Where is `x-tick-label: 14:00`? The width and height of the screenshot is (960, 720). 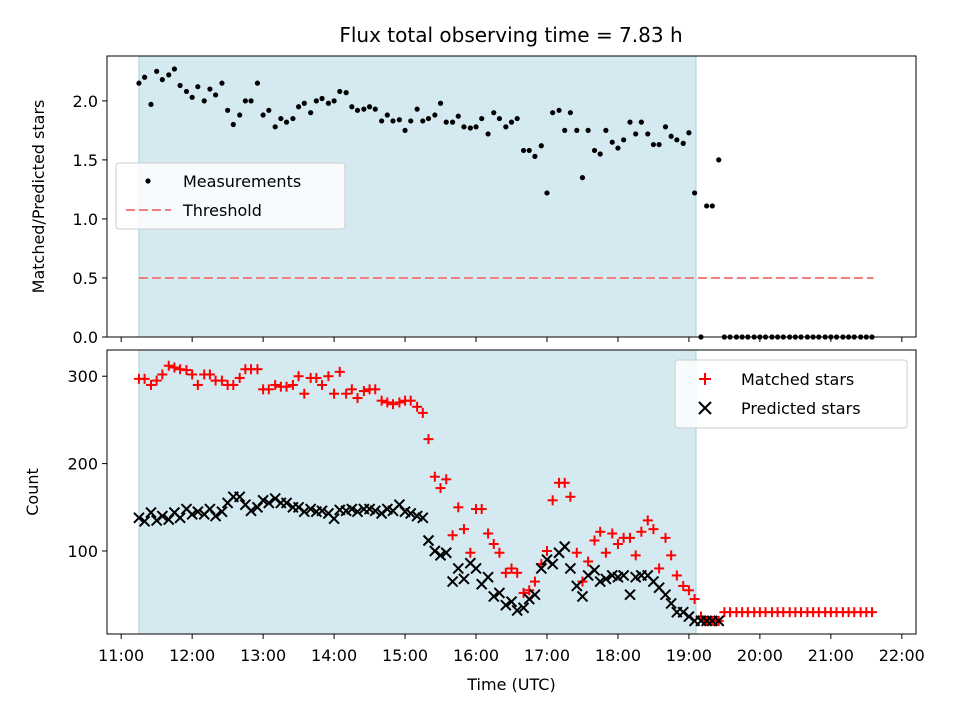
x-tick-label: 14:00 is located at coordinates (334, 655).